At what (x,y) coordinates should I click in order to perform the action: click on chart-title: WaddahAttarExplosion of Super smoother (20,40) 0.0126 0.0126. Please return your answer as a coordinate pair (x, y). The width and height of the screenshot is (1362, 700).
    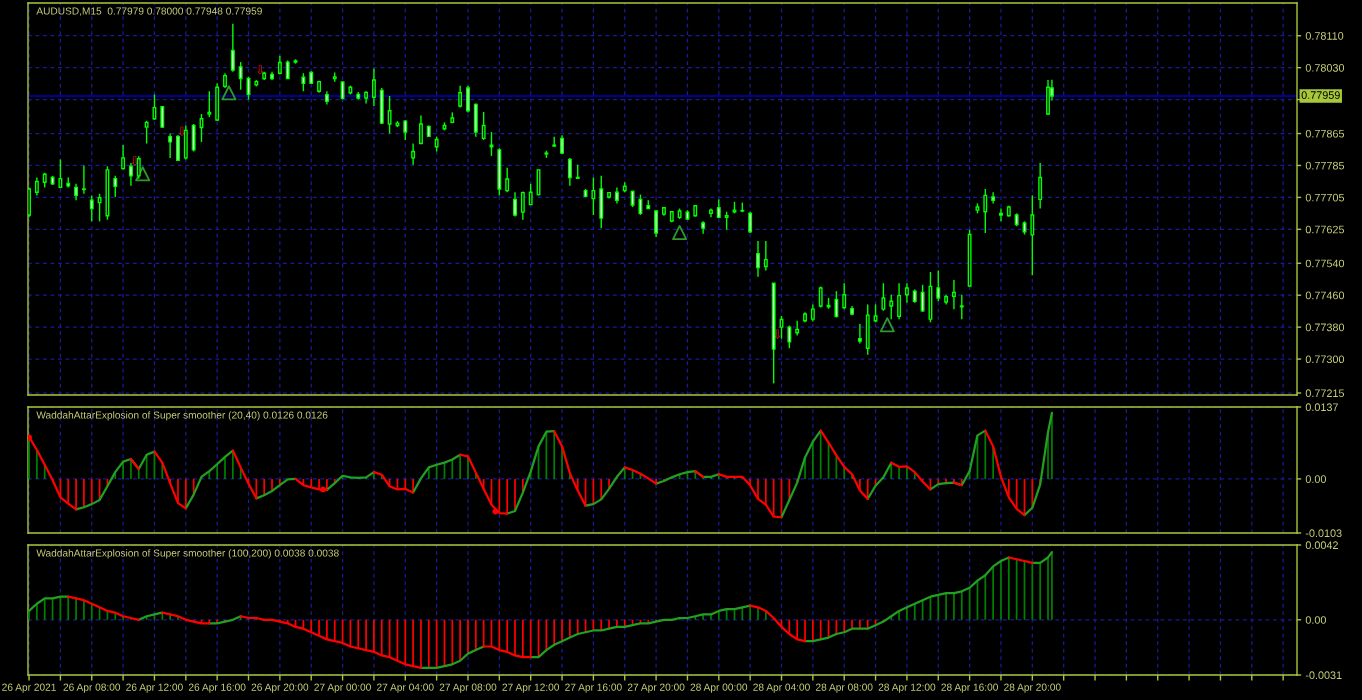
    Looking at the image, I should click on (182, 416).